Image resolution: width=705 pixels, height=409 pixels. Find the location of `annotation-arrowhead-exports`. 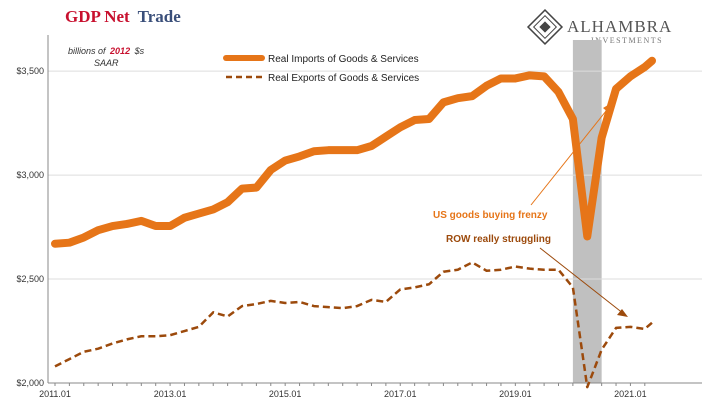

annotation-arrowhead-exports is located at coordinates (622, 313).